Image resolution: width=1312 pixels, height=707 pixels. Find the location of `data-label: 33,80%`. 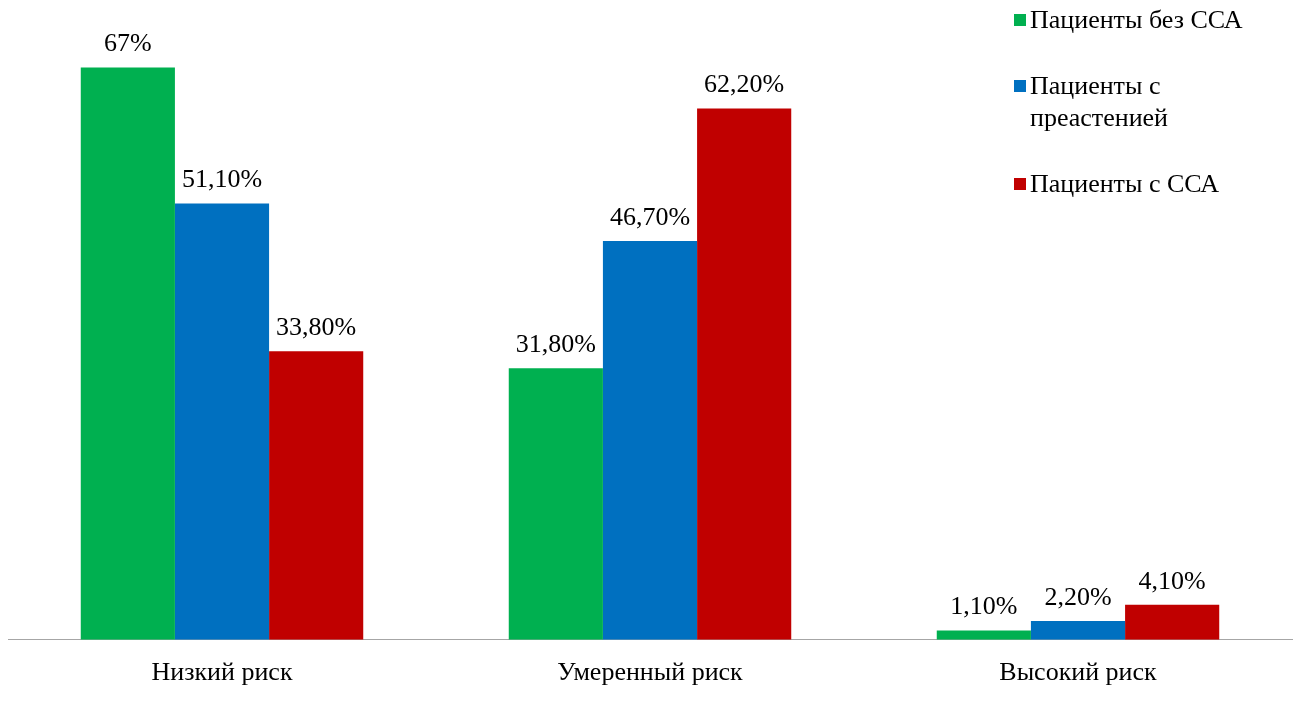

data-label: 33,80% is located at coordinates (316, 326).